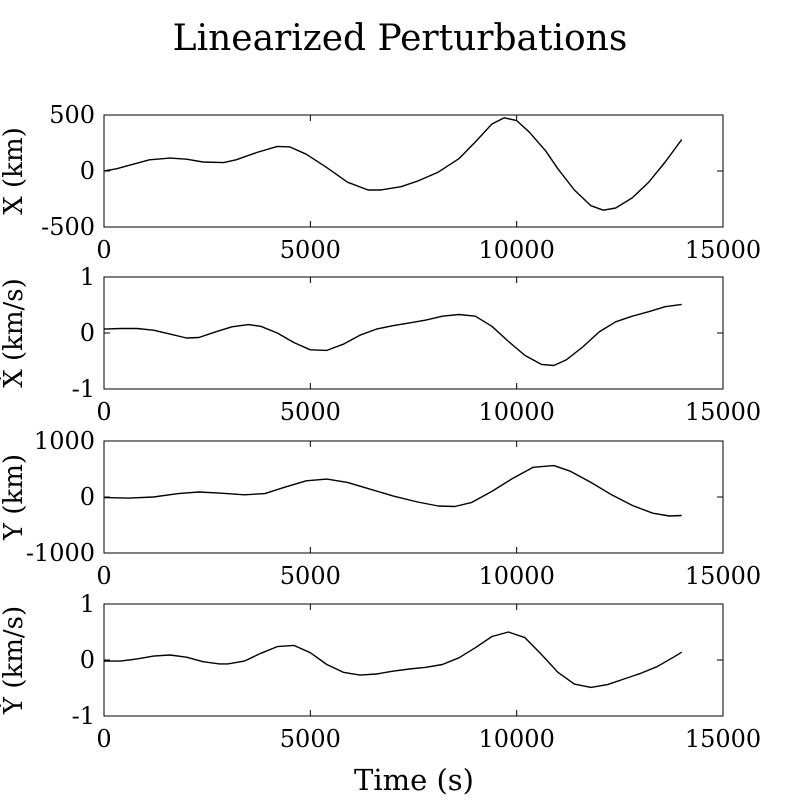  What do you see at coordinates (14, 170) in the screenshot?
I see `y-axis-label: X (km)` at bounding box center [14, 170].